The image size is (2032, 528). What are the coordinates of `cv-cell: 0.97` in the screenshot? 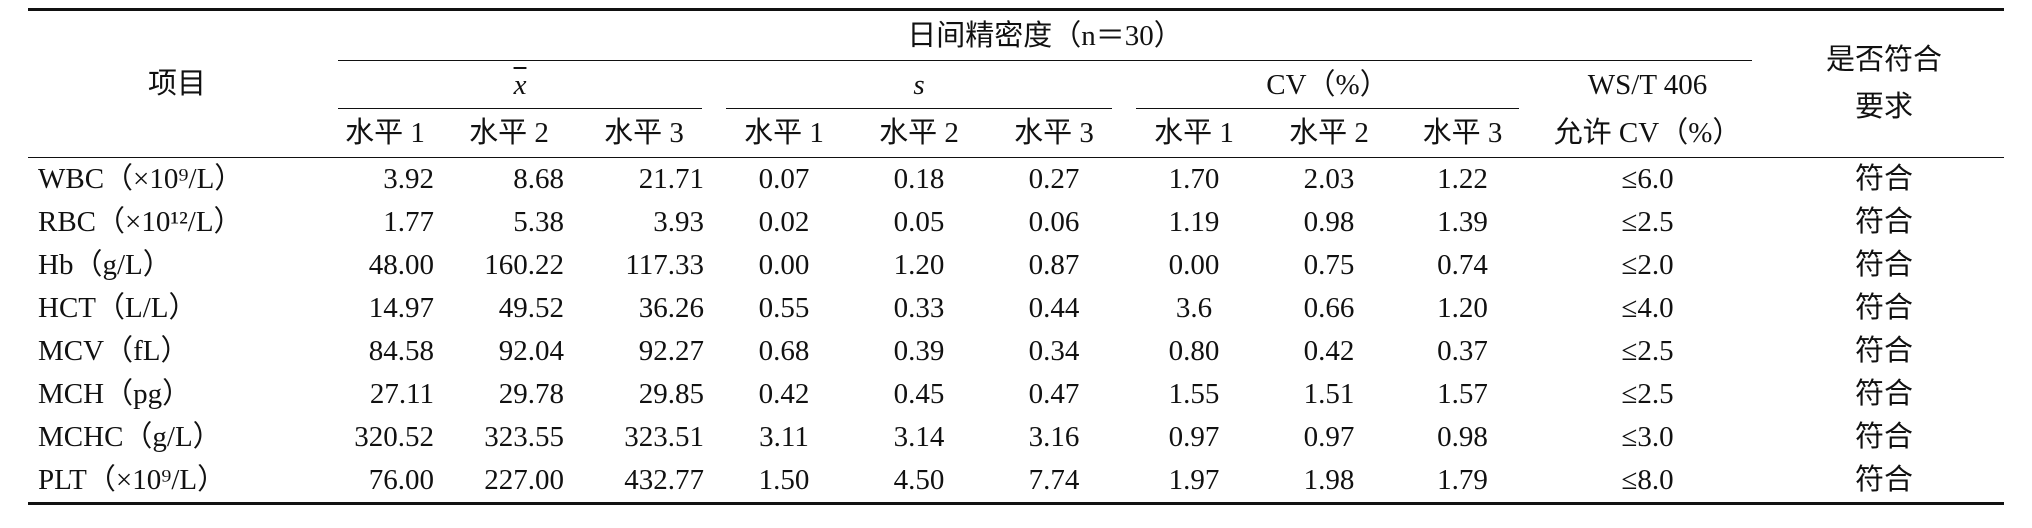 It's located at (1194, 437).